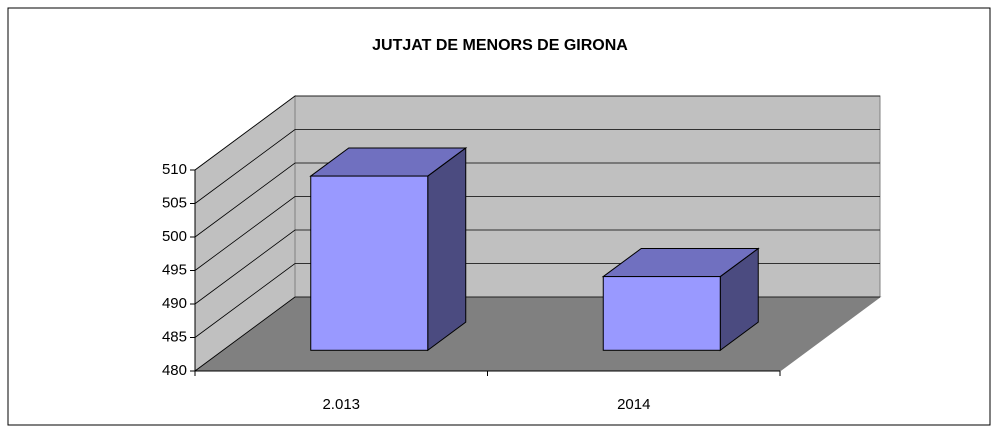 The height and width of the screenshot is (437, 999). I want to click on y-tick-label: 495, so click(174, 269).